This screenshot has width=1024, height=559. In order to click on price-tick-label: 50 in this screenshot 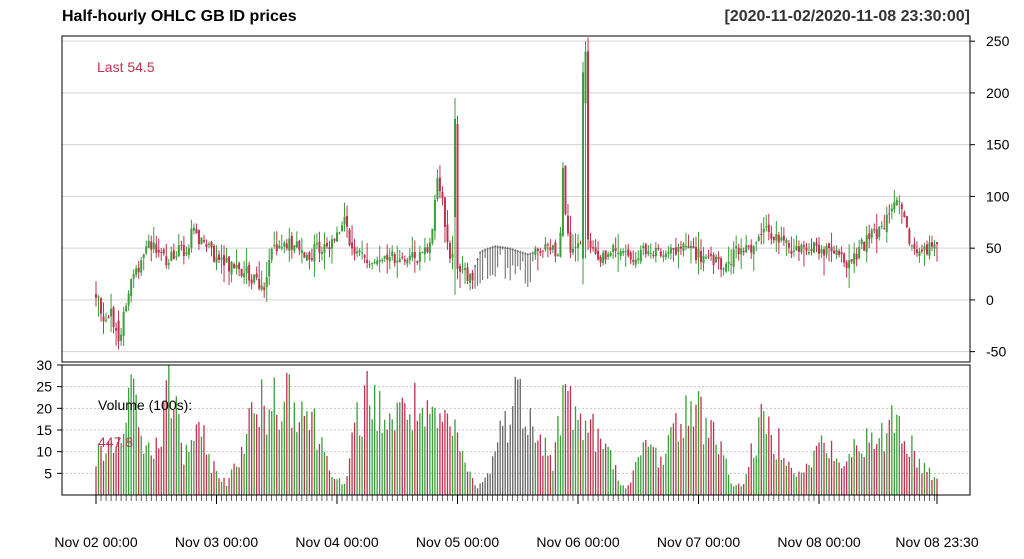, I will do `click(994, 248)`.